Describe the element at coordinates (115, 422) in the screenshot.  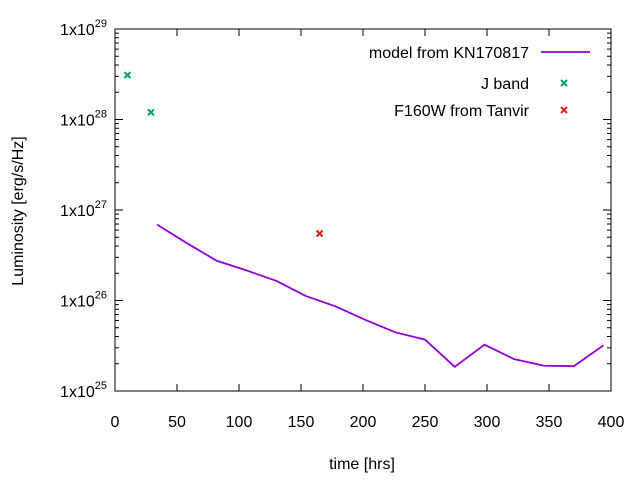
I see `x-tick-label: 0` at that location.